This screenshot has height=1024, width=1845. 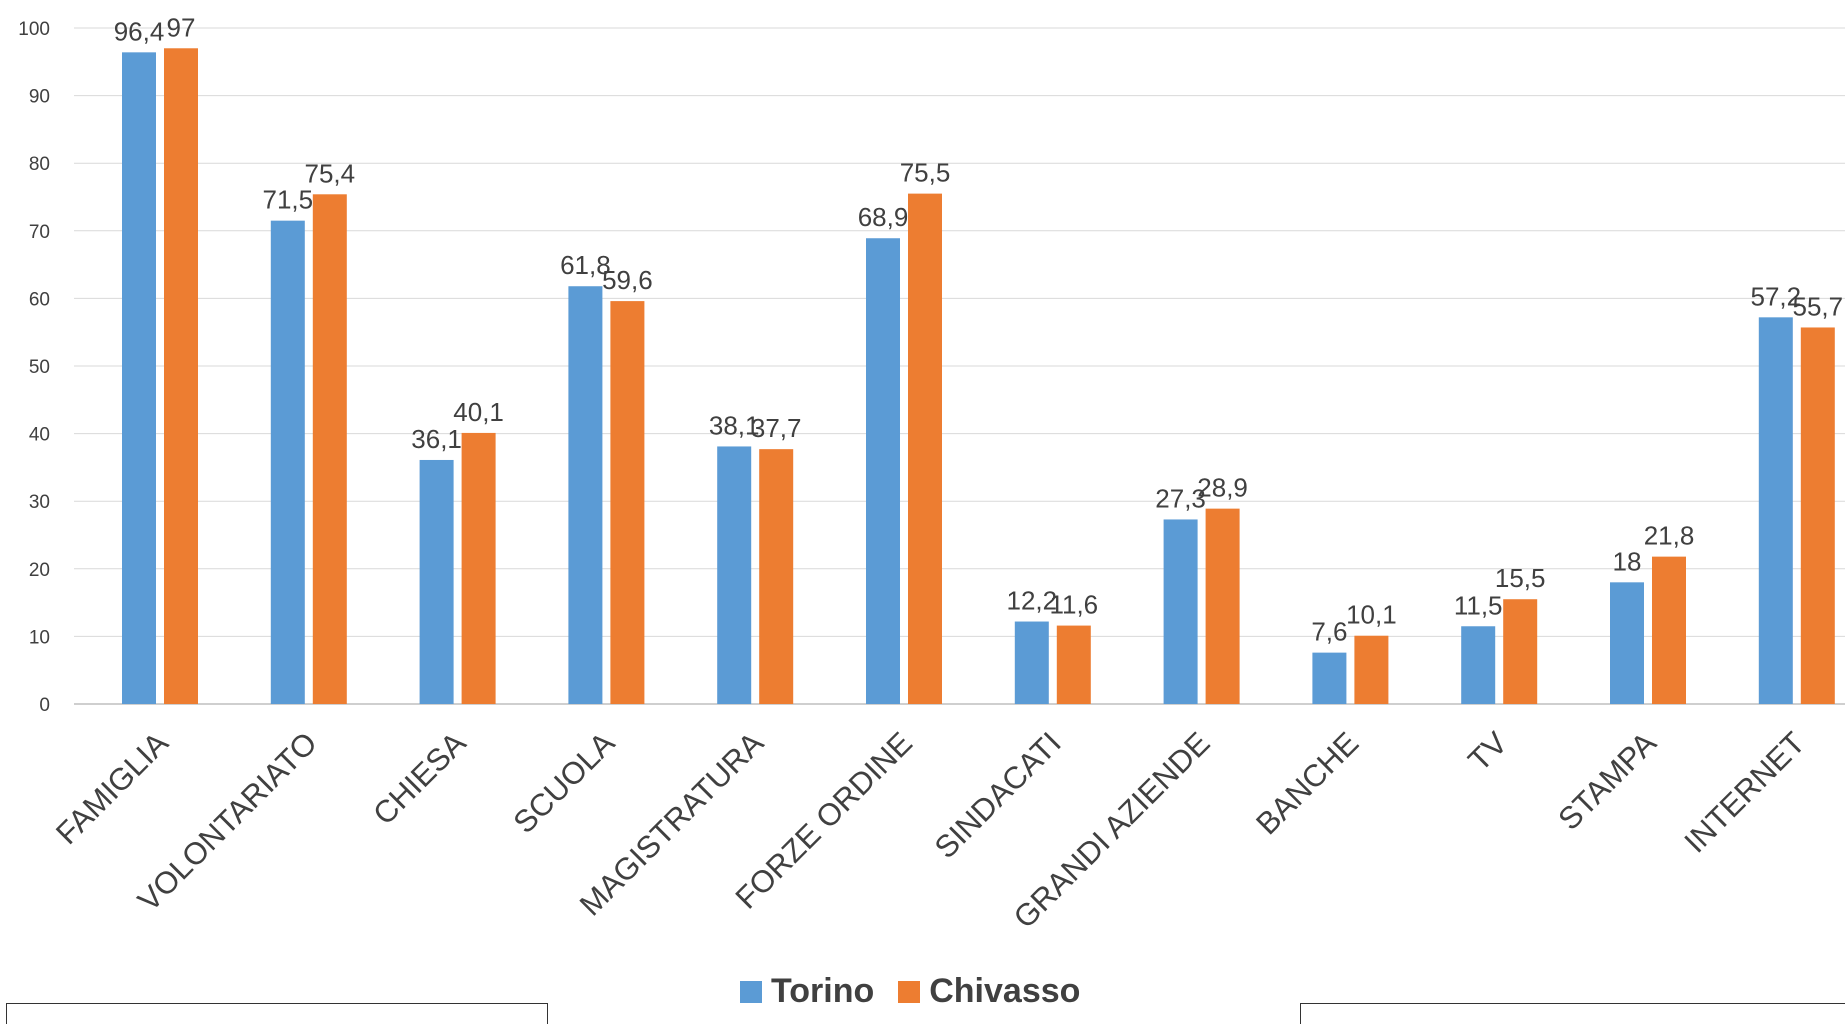 What do you see at coordinates (39, 637) in the screenshot?
I see `y-tick-label: 10` at bounding box center [39, 637].